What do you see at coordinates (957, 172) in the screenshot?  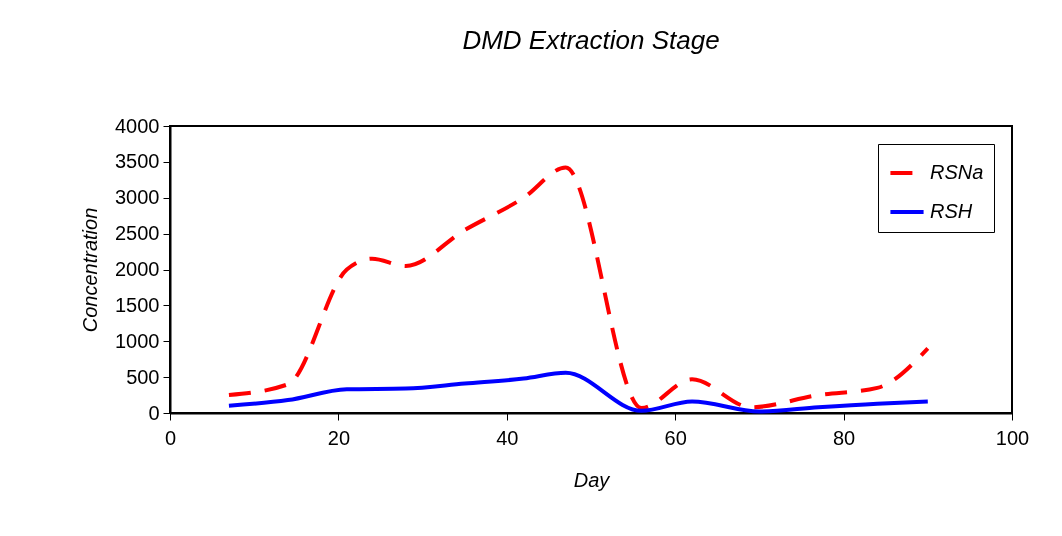 I see `legend-label: RSNa` at bounding box center [957, 172].